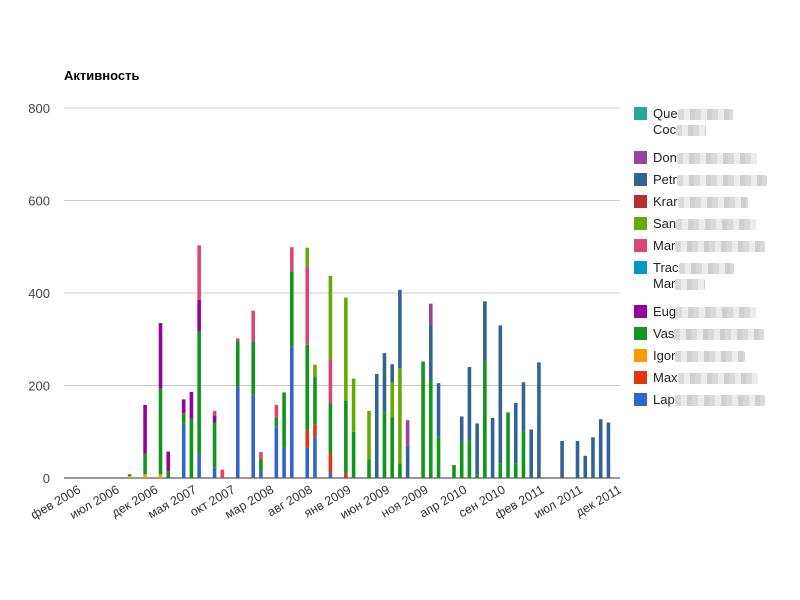 The width and height of the screenshot is (800, 600). What do you see at coordinates (720, 334) in the screenshot?
I see `legend-label: Vas` at bounding box center [720, 334].